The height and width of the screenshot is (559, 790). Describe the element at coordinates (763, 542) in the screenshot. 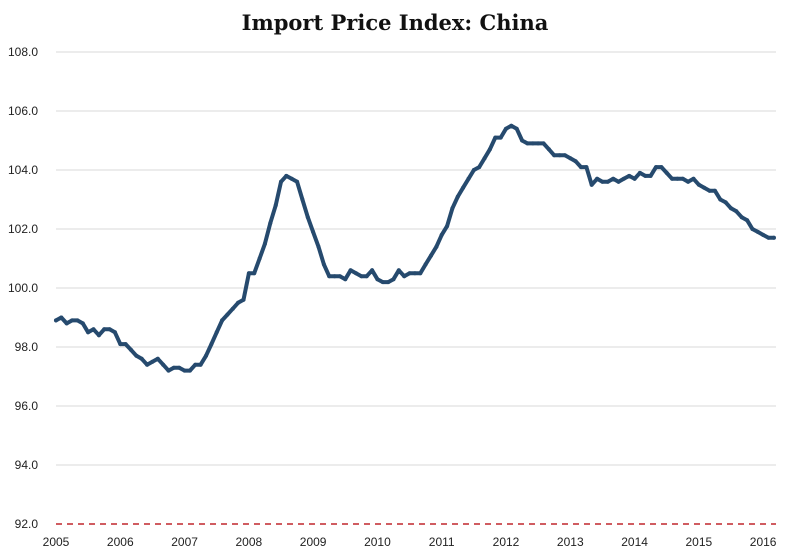

I see `x-tick-label: 2016` at that location.